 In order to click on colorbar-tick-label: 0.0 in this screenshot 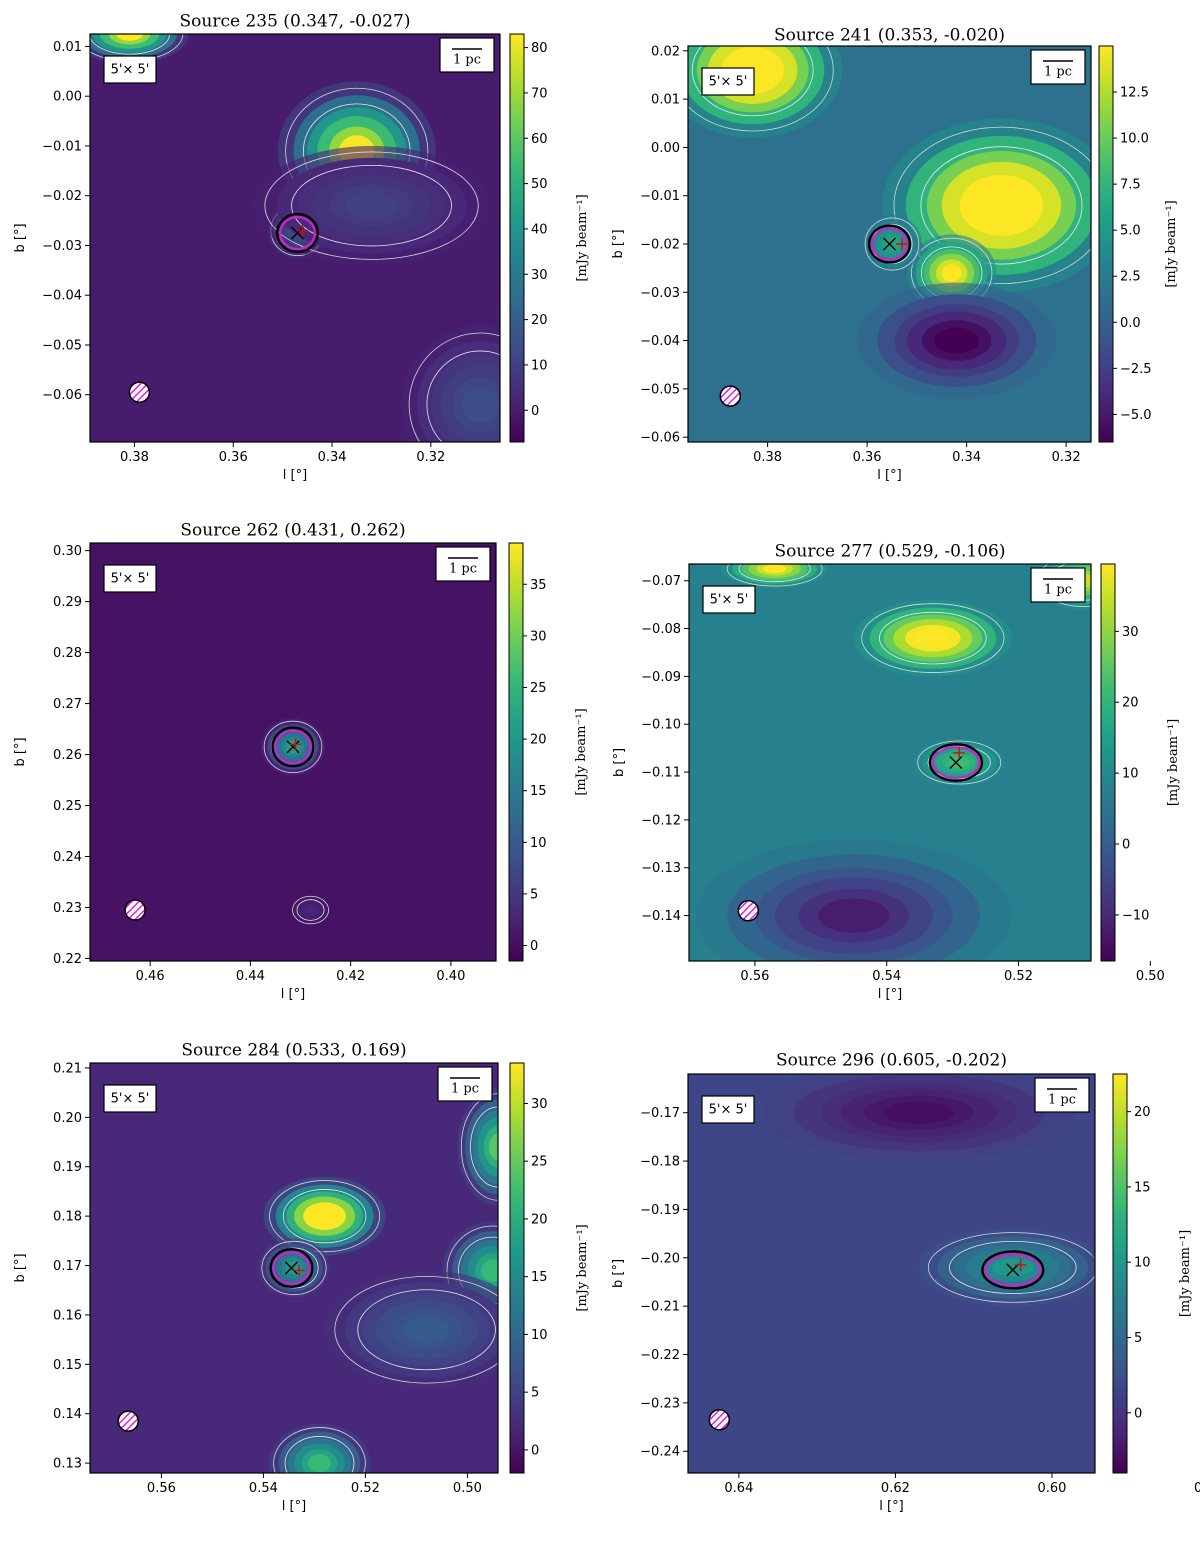, I will do `click(1130, 323)`.